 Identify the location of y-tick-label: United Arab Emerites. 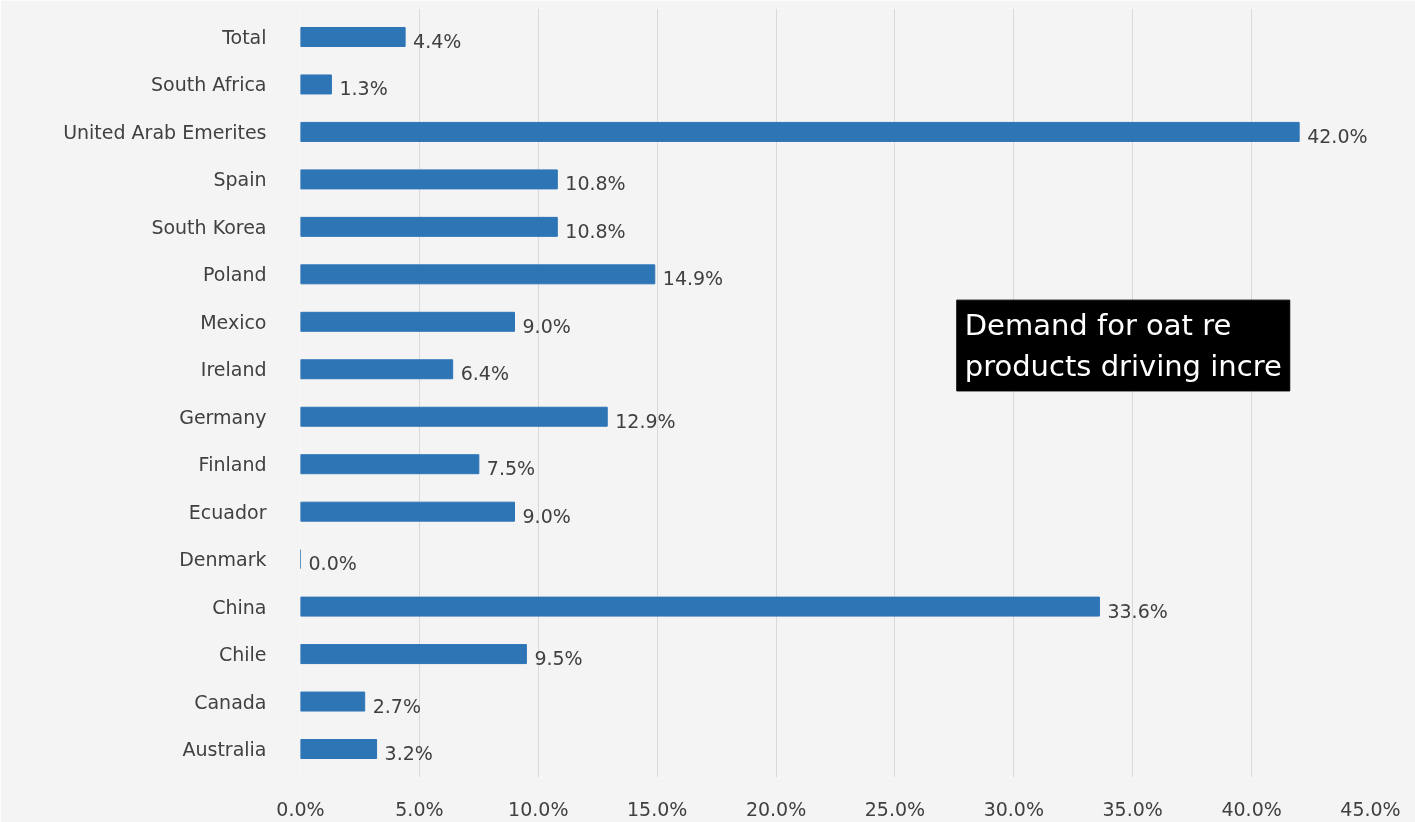
(165, 131).